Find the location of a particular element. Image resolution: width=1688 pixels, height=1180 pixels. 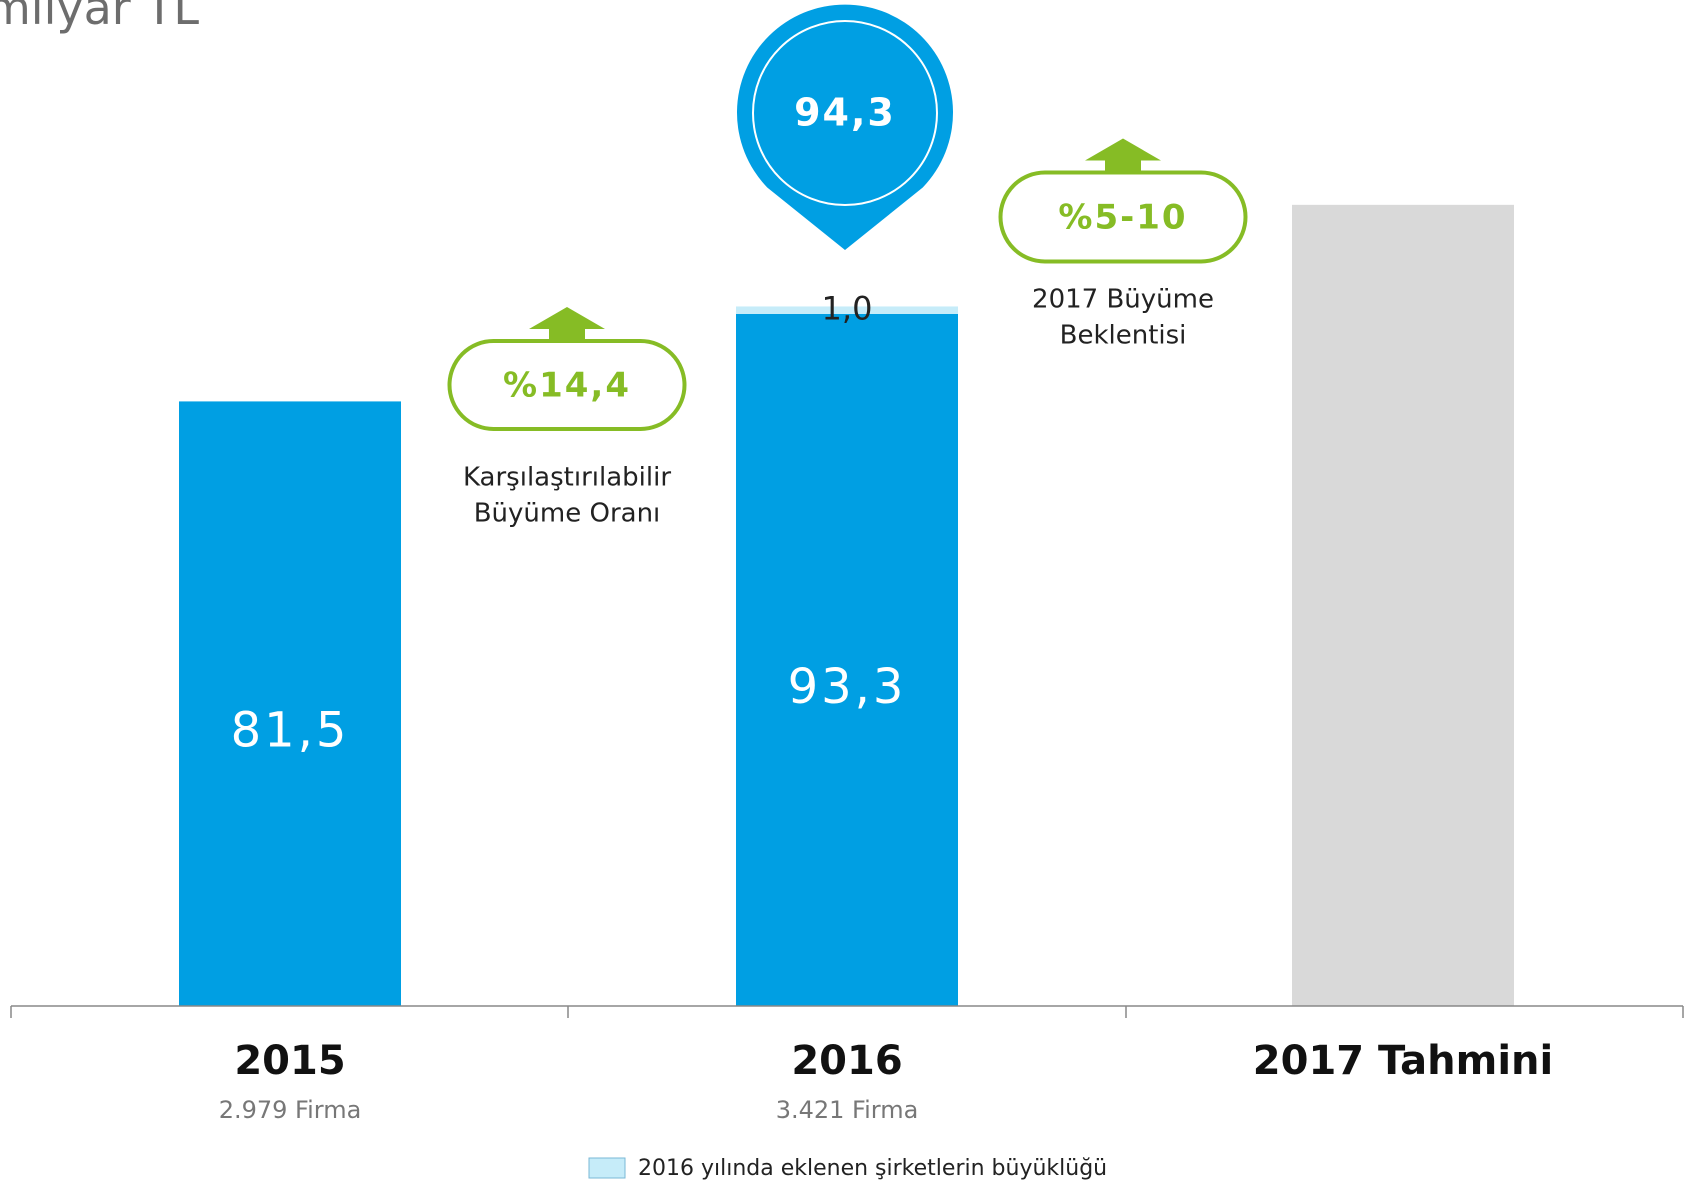

x-tick-label: 2017 Tahmini is located at coordinates (1403, 1061).